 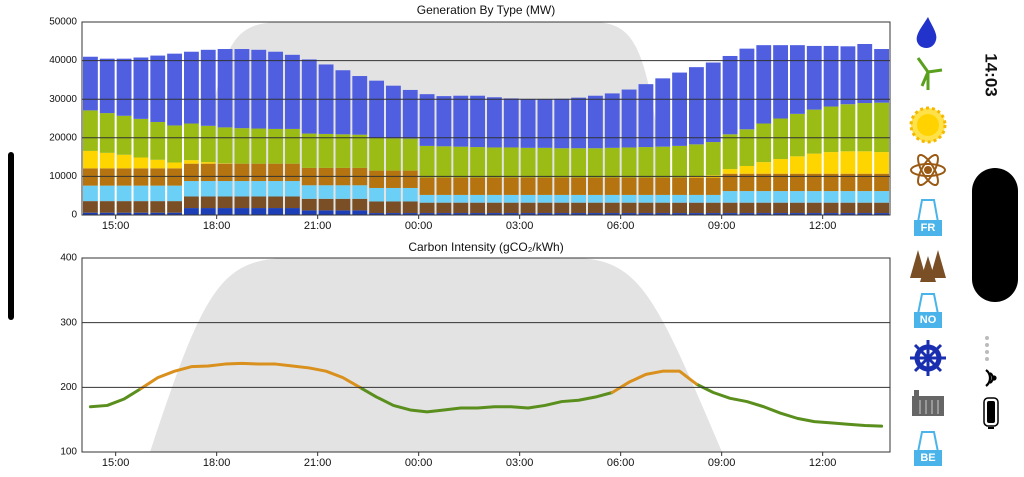 I want to click on x-tick-label: 21:00, so click(x=318, y=226).